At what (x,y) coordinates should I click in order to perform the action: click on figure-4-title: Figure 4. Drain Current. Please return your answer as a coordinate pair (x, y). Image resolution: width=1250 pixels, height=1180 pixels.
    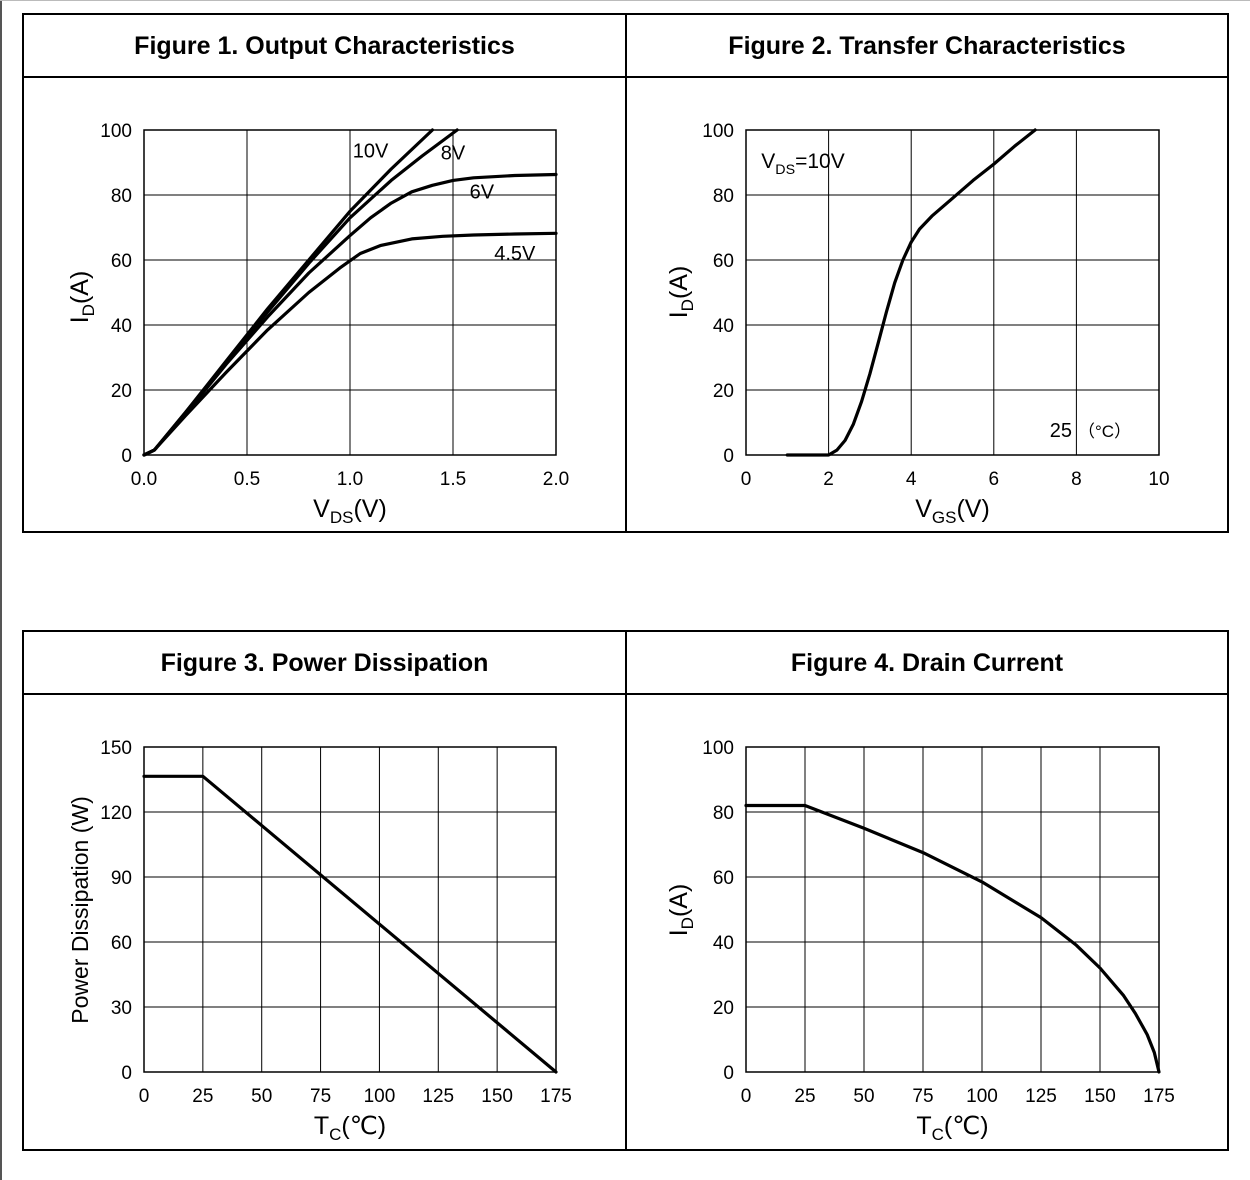
    Looking at the image, I should click on (927, 663).